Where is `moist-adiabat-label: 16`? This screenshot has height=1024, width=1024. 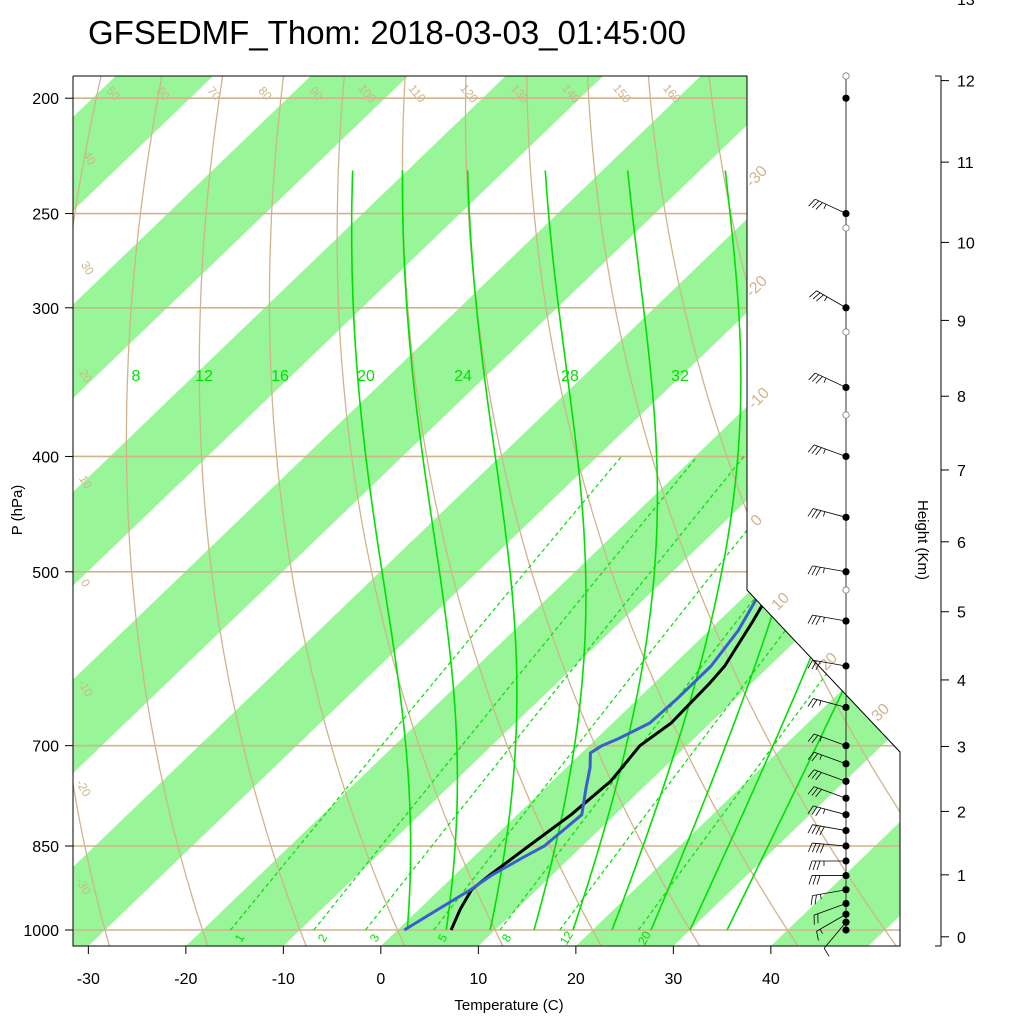 moist-adiabat-label: 16 is located at coordinates (280, 376).